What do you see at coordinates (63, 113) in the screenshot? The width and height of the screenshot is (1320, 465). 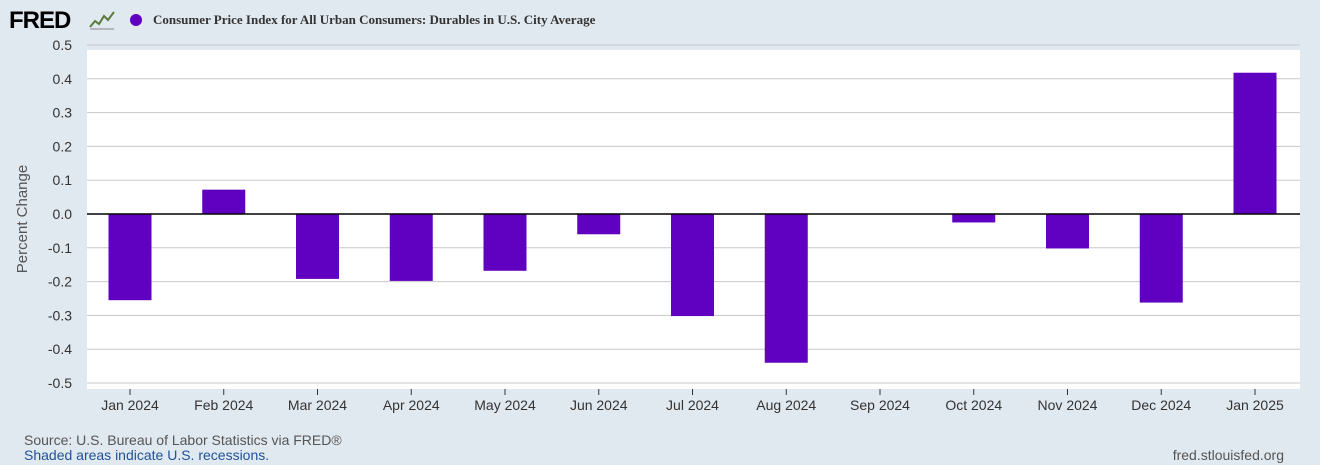 I see `y-tick-label: 0.3` at bounding box center [63, 113].